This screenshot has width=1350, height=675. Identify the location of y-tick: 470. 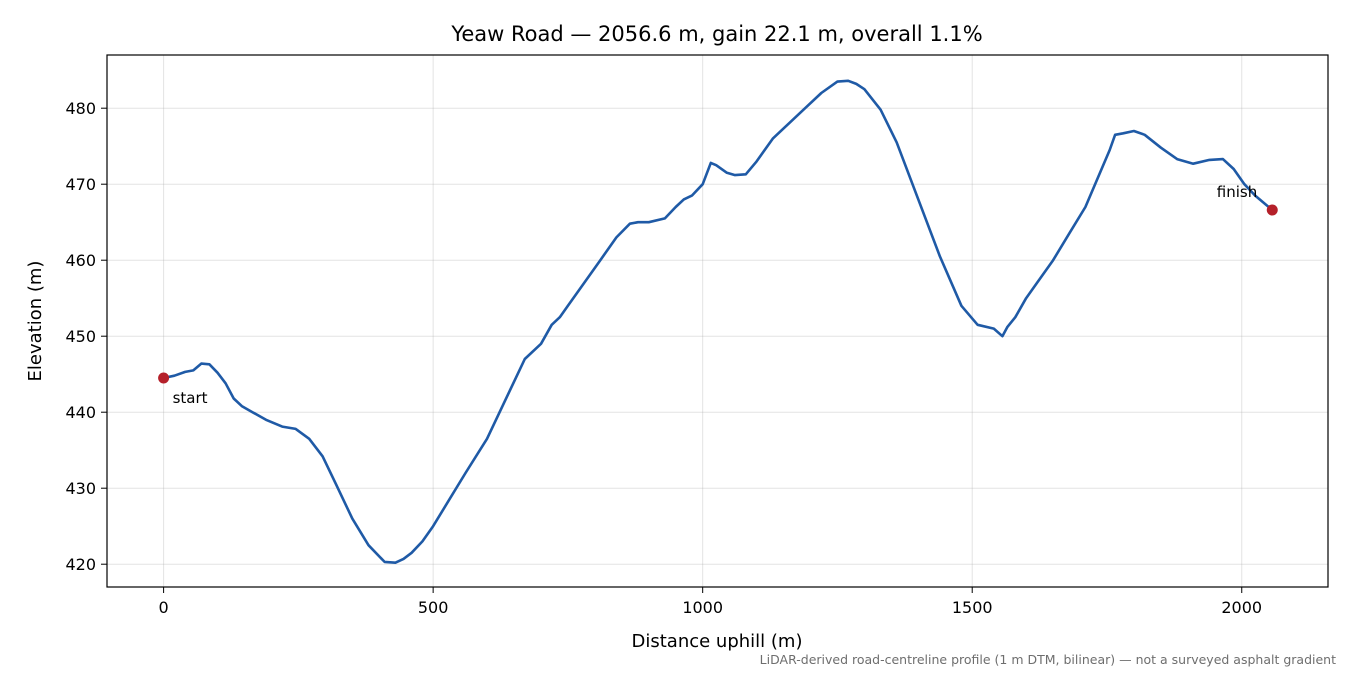
(86, 184).